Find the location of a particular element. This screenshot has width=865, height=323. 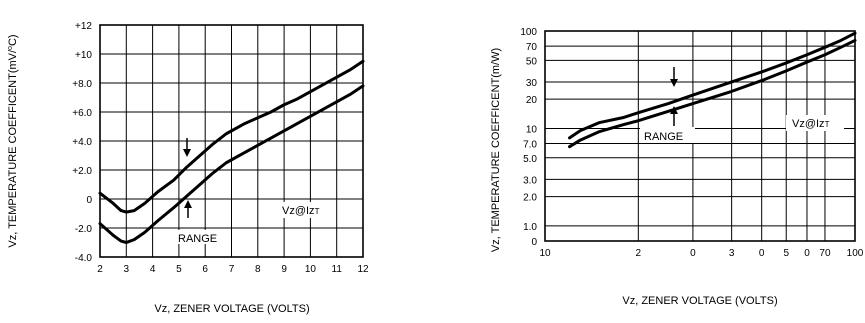

right-y-tick-label: 30 is located at coordinates (532, 83).